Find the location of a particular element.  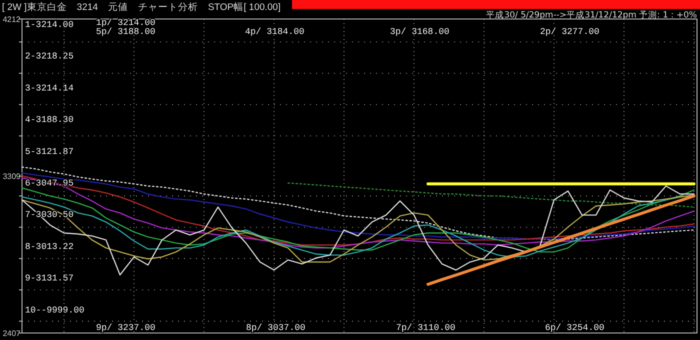

chart-title: [ 2W ]東京白金 3214 元値 チャート分析 STOP幅[ 100.00] is located at coordinates (141, 7).